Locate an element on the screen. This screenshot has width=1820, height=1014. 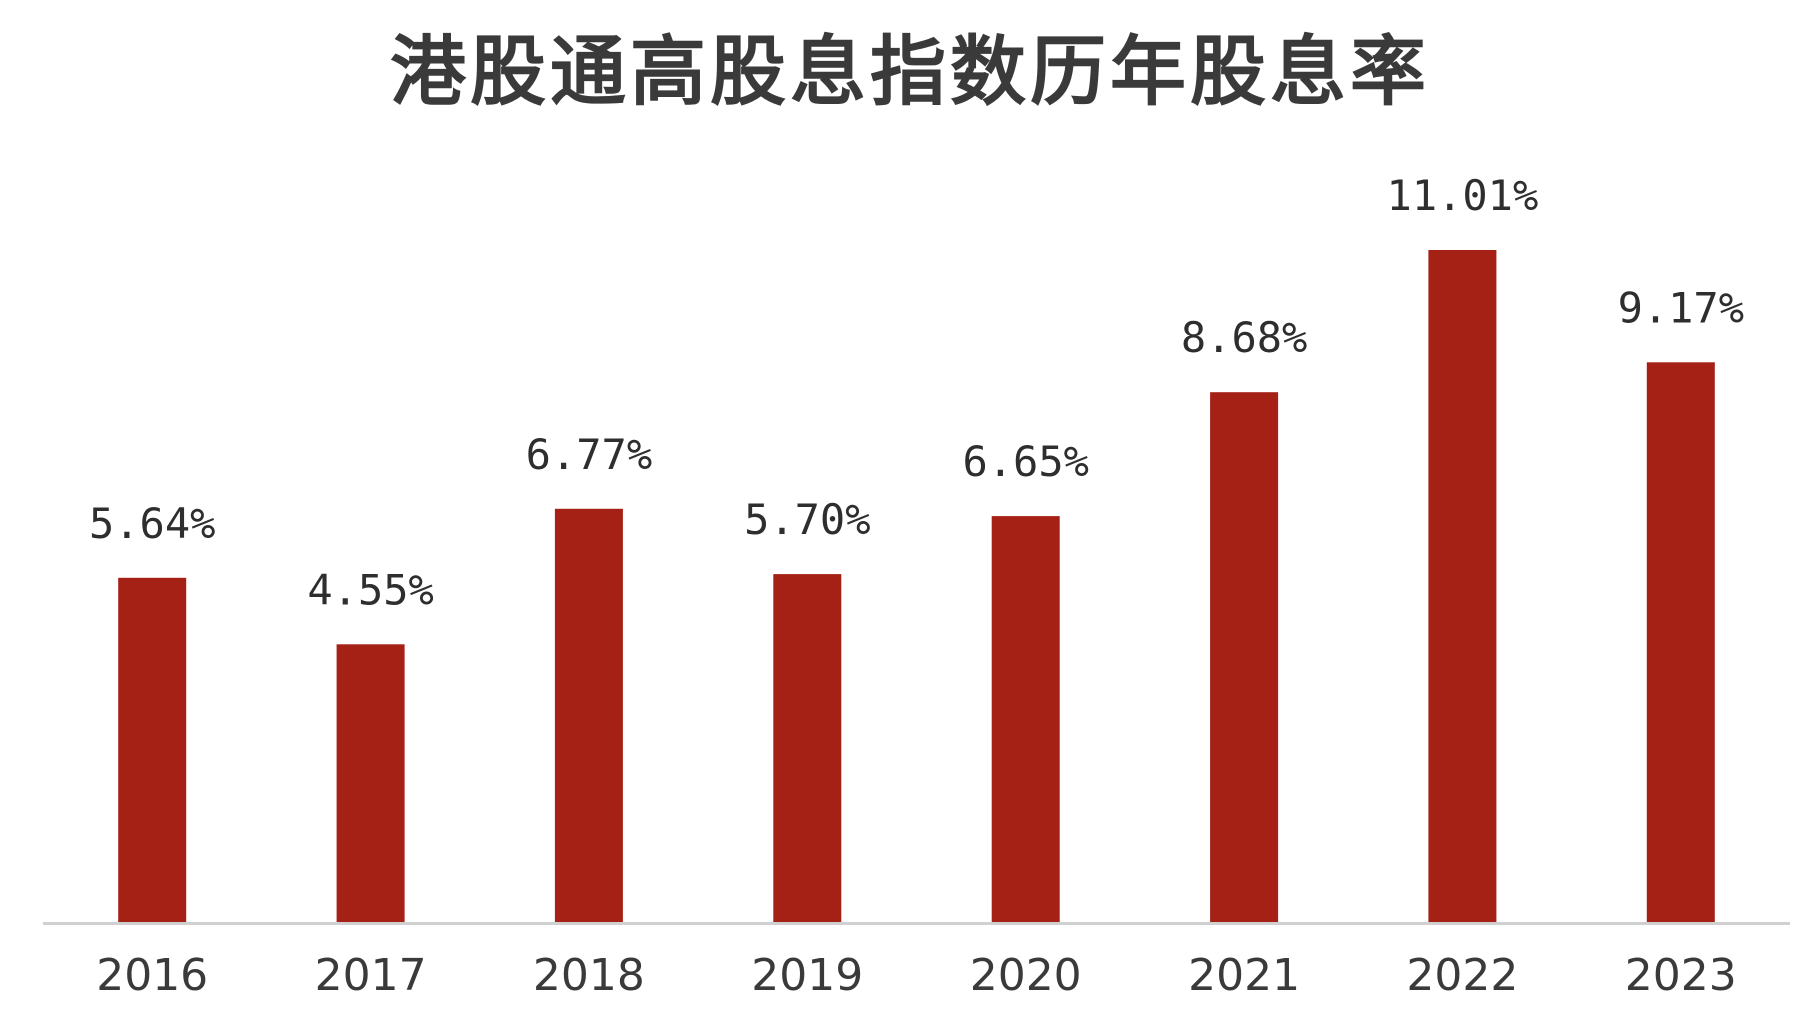
x-tick-label-2020: 2020 is located at coordinates (1026, 975).